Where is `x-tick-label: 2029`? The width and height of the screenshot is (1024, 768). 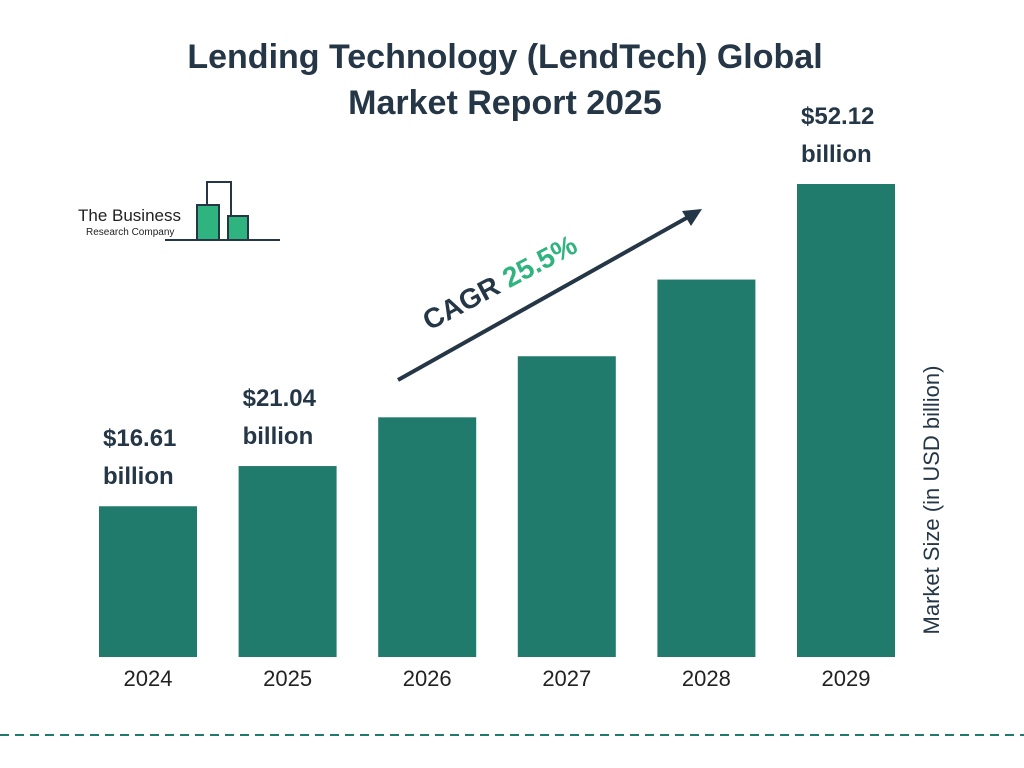
x-tick-label: 2029 is located at coordinates (846, 678).